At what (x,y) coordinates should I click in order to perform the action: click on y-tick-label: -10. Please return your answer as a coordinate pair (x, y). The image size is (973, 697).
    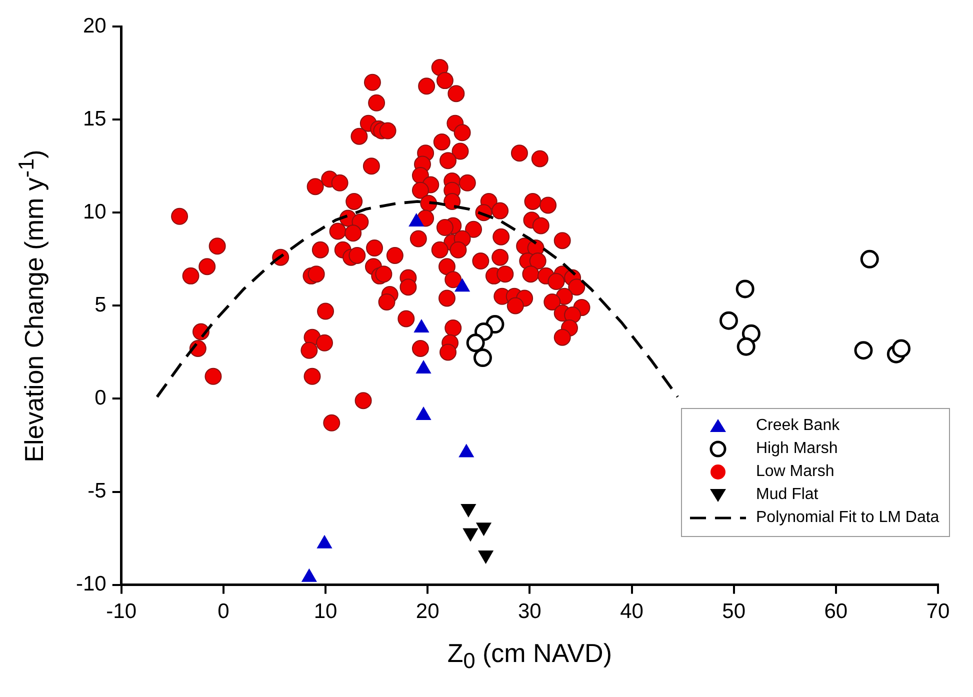
    Looking at the image, I should click on (91, 584).